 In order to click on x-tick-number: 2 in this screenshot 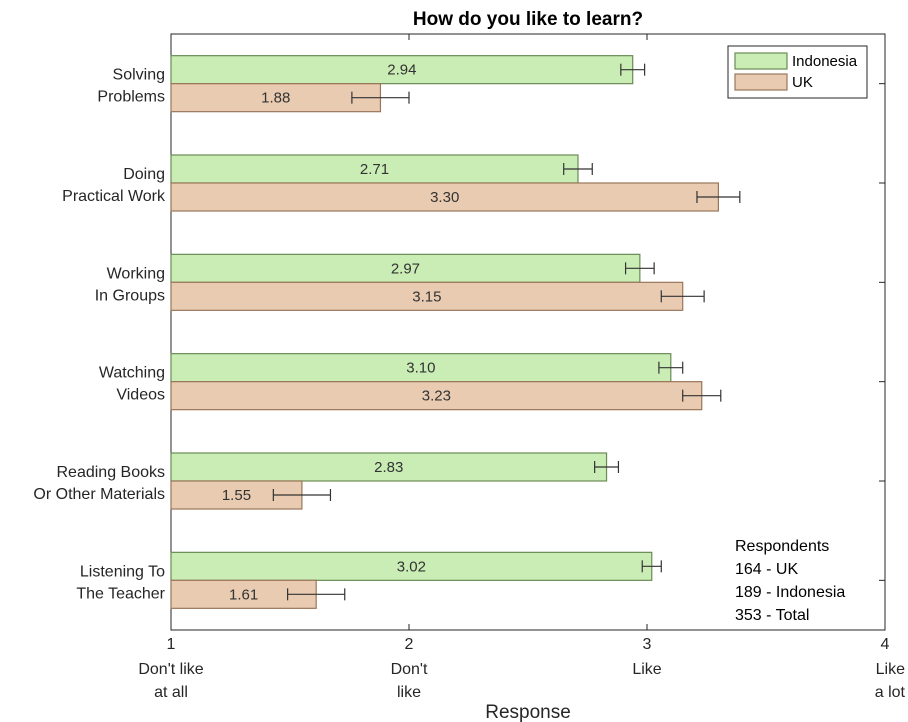, I will do `click(409, 644)`.